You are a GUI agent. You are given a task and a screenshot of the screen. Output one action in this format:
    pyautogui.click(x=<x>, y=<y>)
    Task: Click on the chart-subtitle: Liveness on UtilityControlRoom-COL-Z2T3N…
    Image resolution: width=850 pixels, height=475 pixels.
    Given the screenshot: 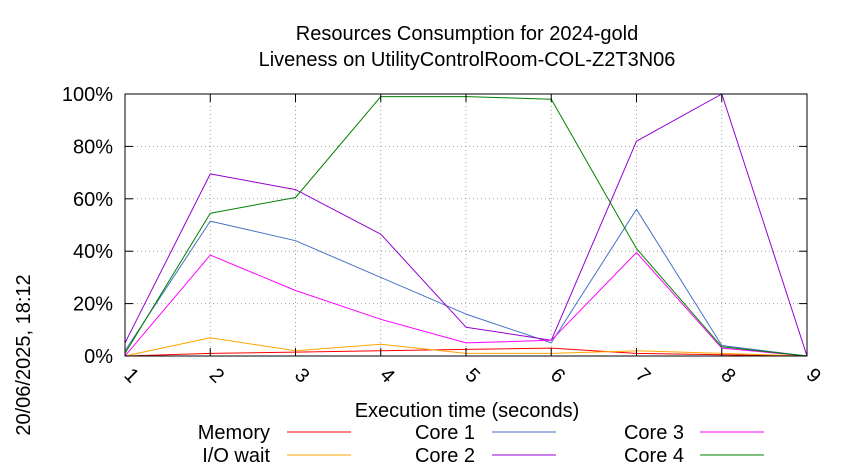 What is the action you would take?
    pyautogui.click(x=467, y=60)
    